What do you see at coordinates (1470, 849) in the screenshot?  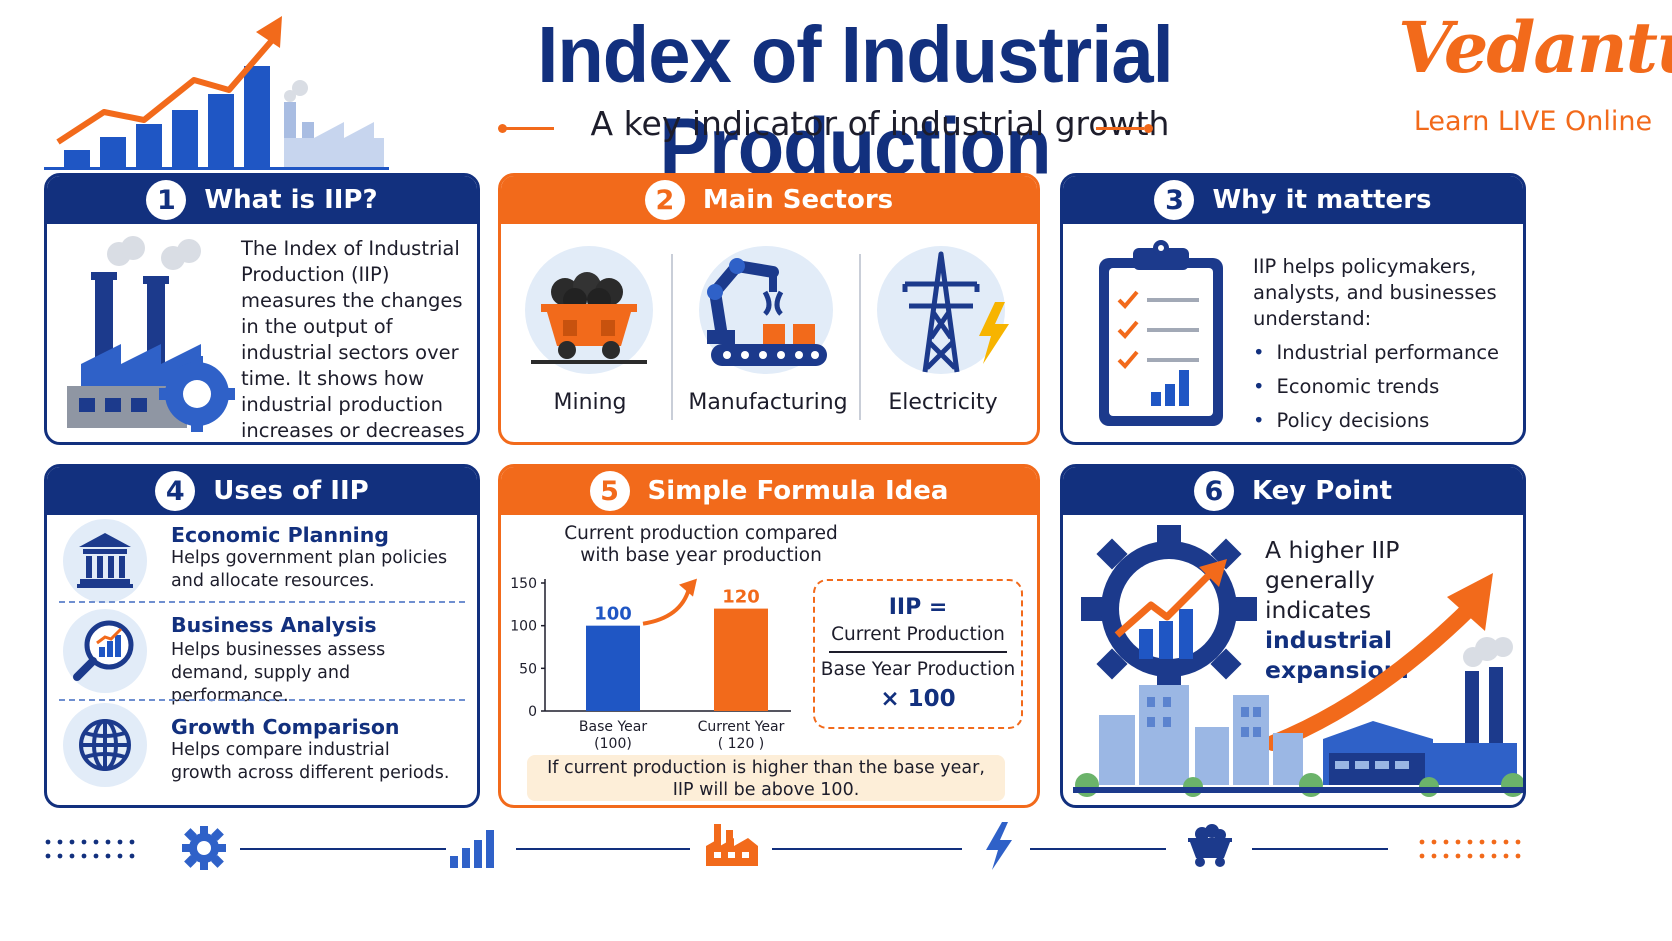 I see `footer-dots-right` at bounding box center [1470, 849].